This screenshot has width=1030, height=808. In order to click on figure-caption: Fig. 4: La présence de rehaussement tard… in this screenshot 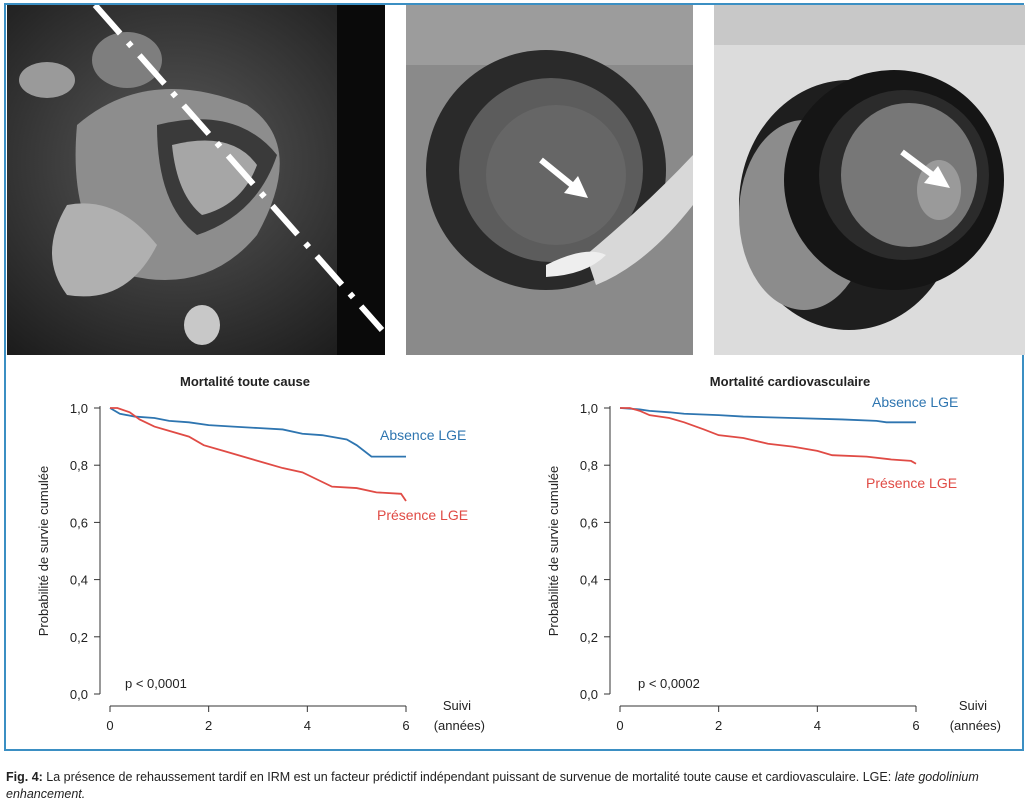, I will do `click(516, 786)`.